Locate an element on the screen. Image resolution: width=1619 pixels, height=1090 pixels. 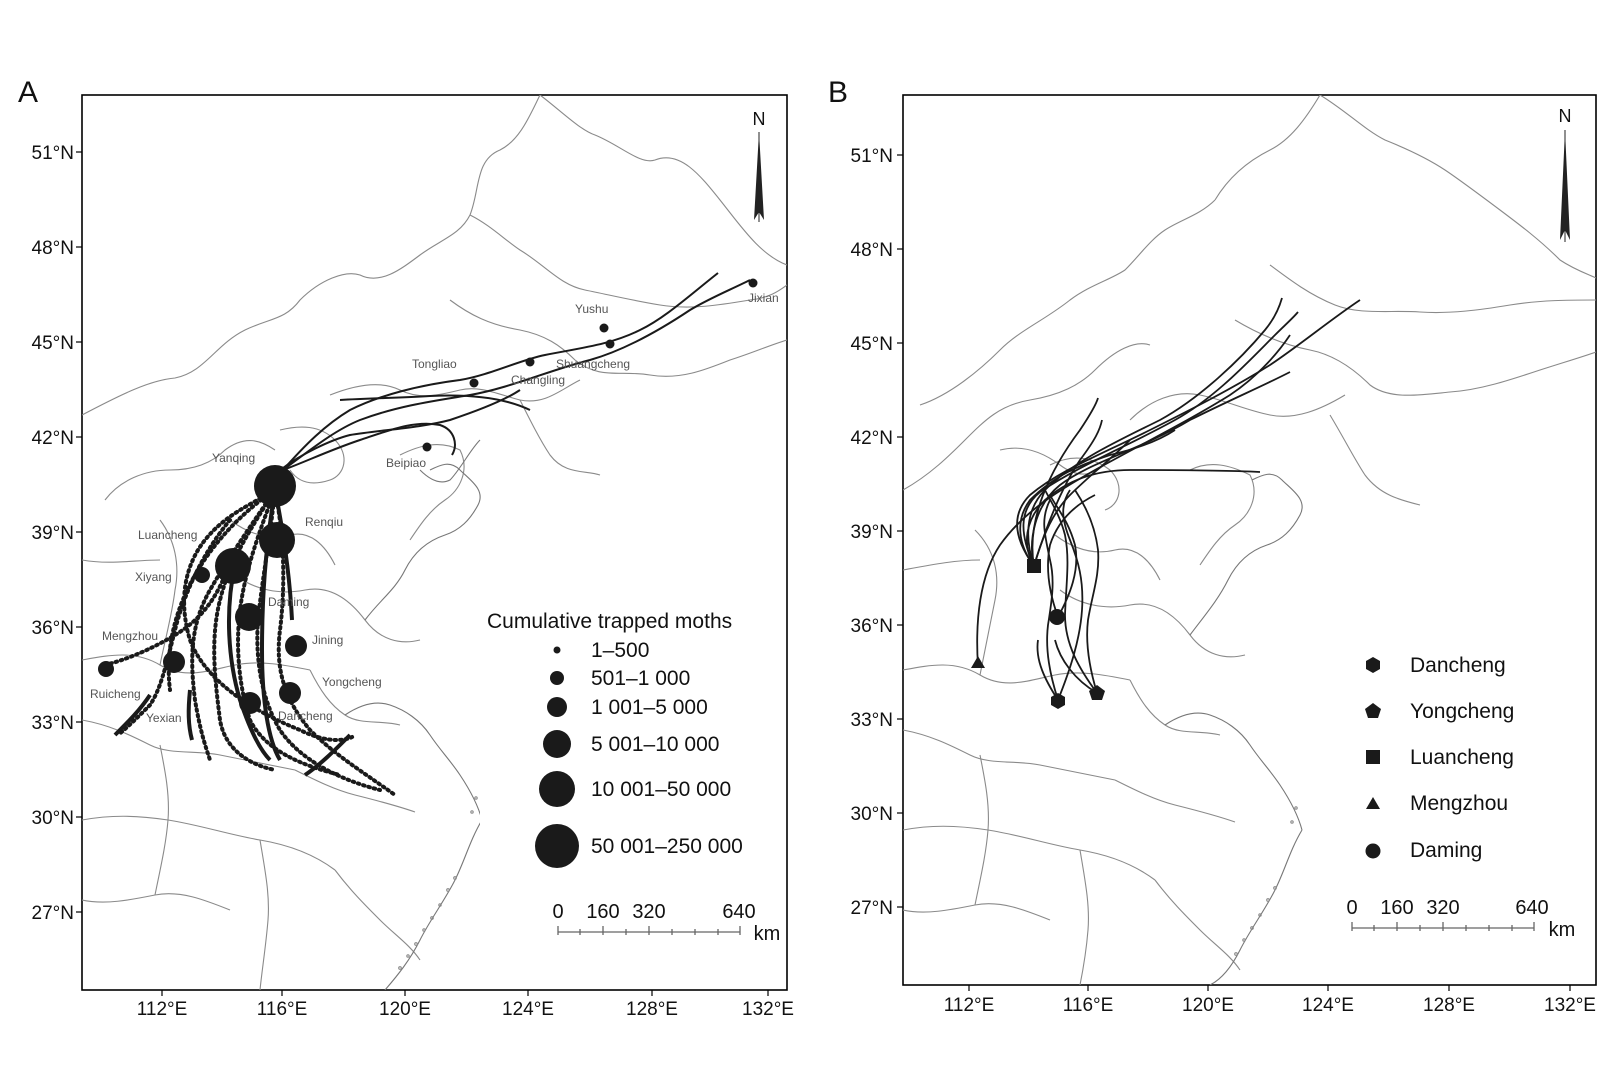
place-label: Yushu is located at coordinates (591, 309).